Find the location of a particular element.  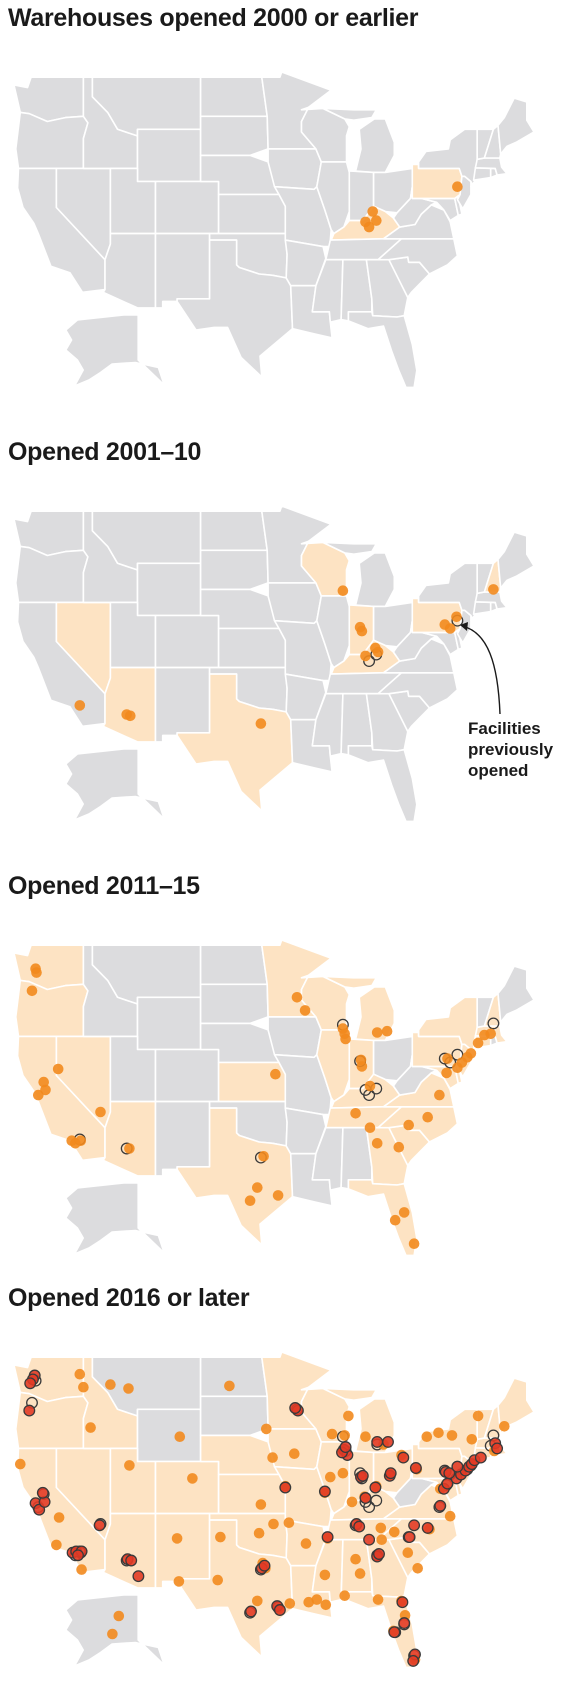

annotation-facilities-previously-opened: Facilities previously opened is located at coordinates (510, 749).